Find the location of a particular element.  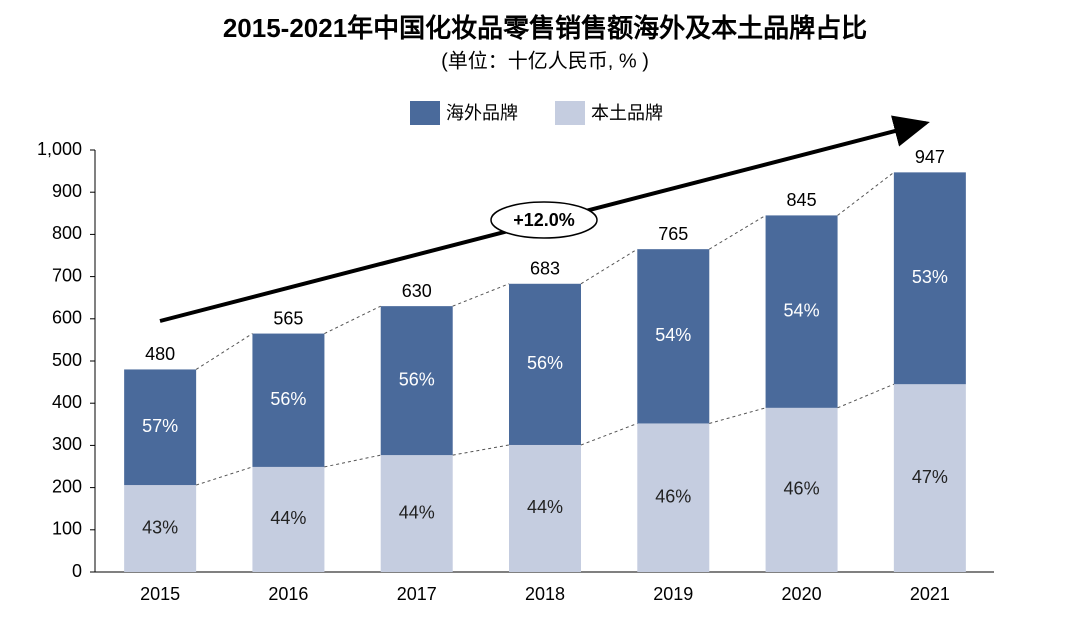

y-tick-label: 800 is located at coordinates (67, 233).